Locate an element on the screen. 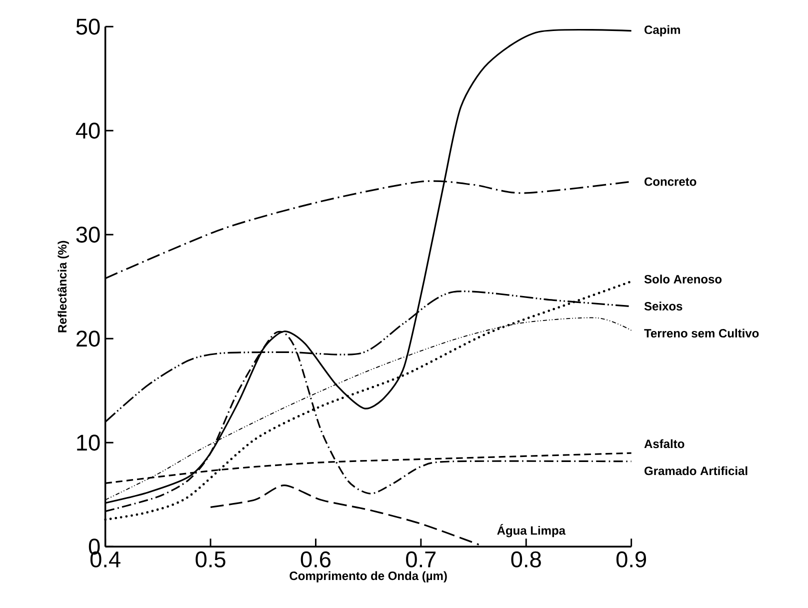 The height and width of the screenshot is (608, 808). series-label: Água Limpa is located at coordinates (531, 531).